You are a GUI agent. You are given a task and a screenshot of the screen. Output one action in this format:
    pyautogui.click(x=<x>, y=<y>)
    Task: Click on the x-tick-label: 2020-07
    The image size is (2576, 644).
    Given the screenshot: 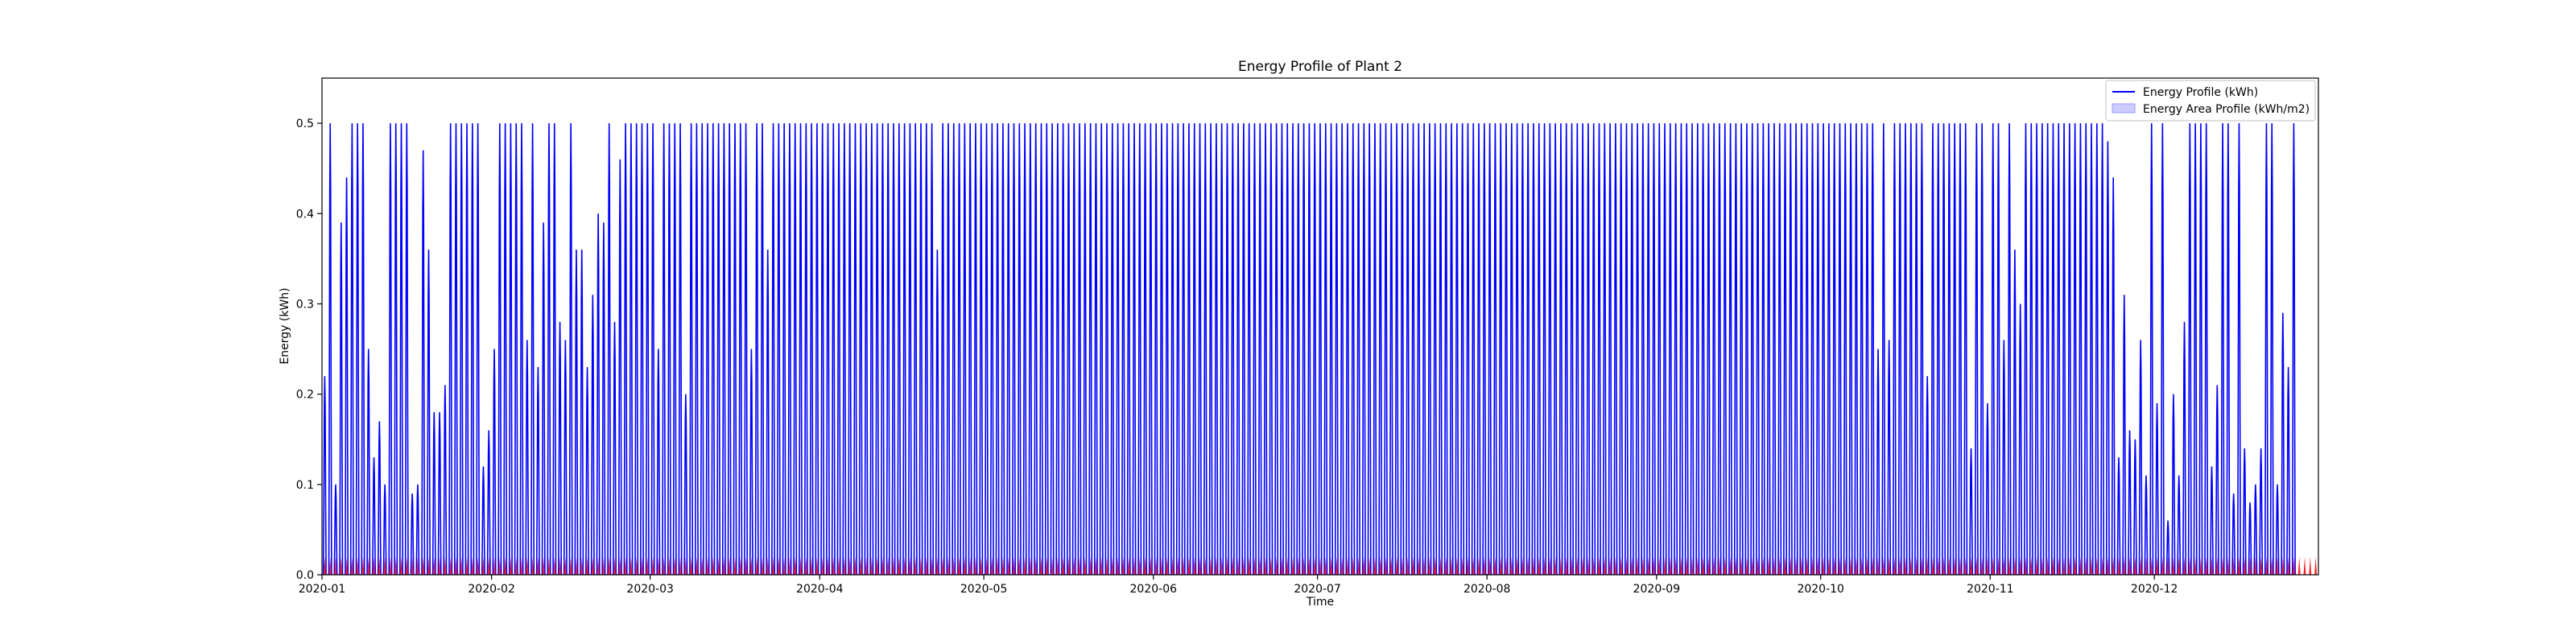 What is the action you would take?
    pyautogui.click(x=1317, y=589)
    